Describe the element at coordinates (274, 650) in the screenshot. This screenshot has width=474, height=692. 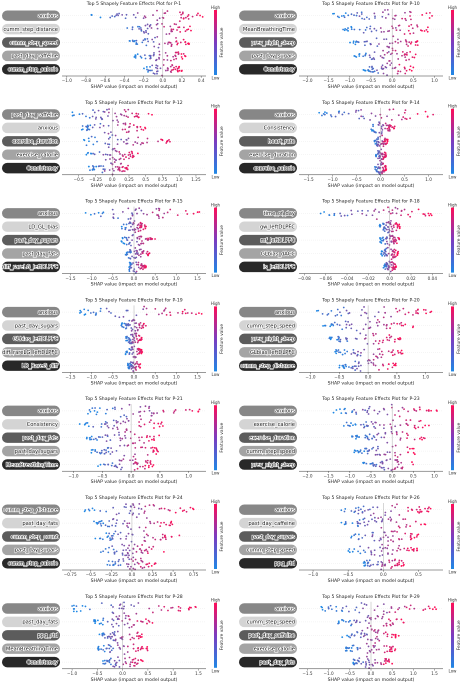
I see `feature-label: exercise_calorie` at that location.